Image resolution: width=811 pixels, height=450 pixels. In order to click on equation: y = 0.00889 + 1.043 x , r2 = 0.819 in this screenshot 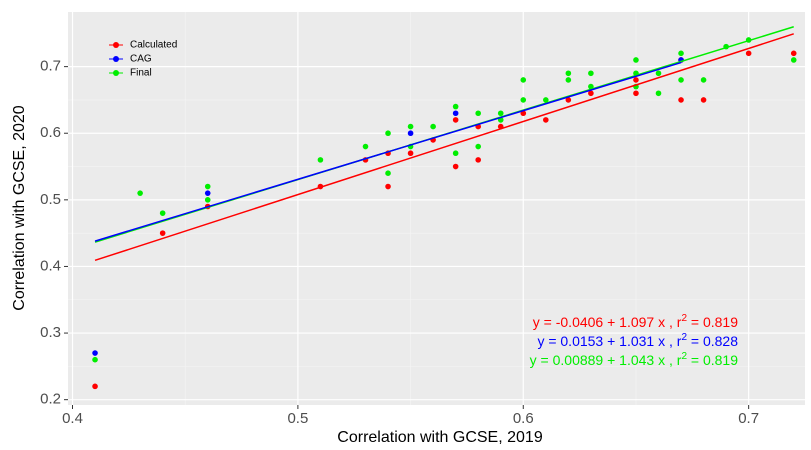, I will do `click(634, 359)`.